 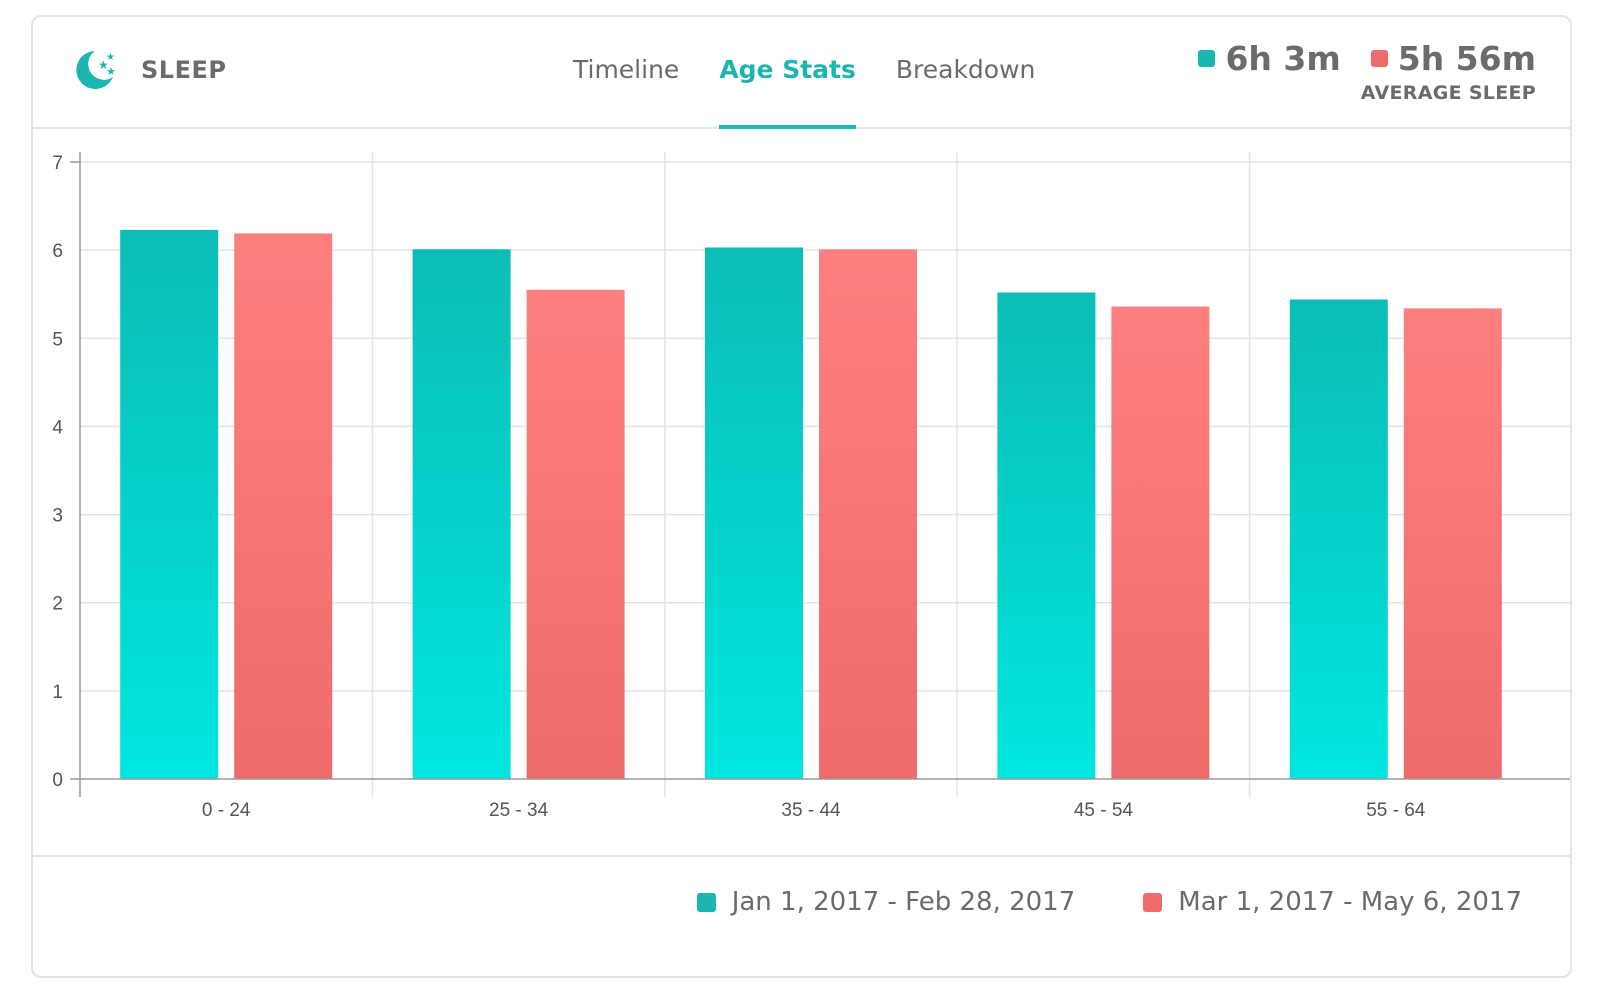 What do you see at coordinates (1396, 810) in the screenshot?
I see `x-tick-label: 55 - 64` at bounding box center [1396, 810].